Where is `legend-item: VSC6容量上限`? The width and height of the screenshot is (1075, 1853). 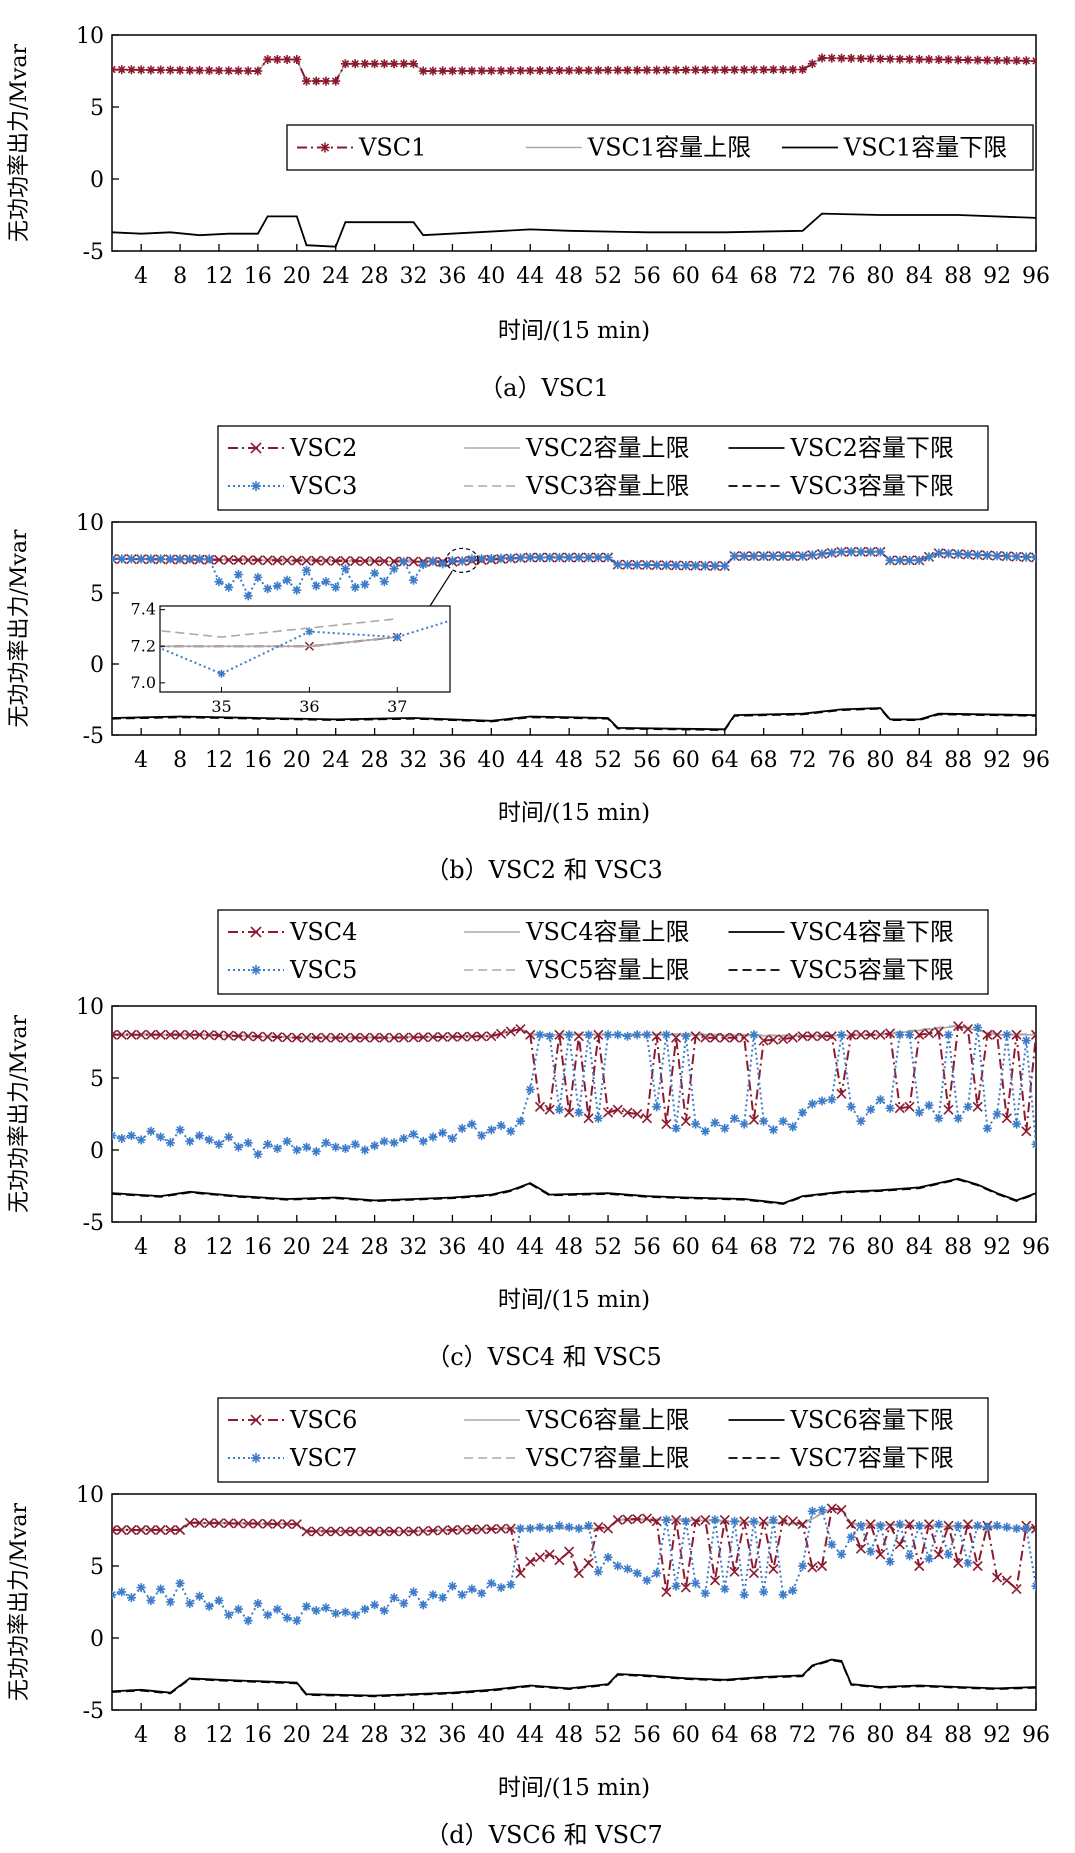
legend-item: VSC6容量上限 is located at coordinates (577, 1420).